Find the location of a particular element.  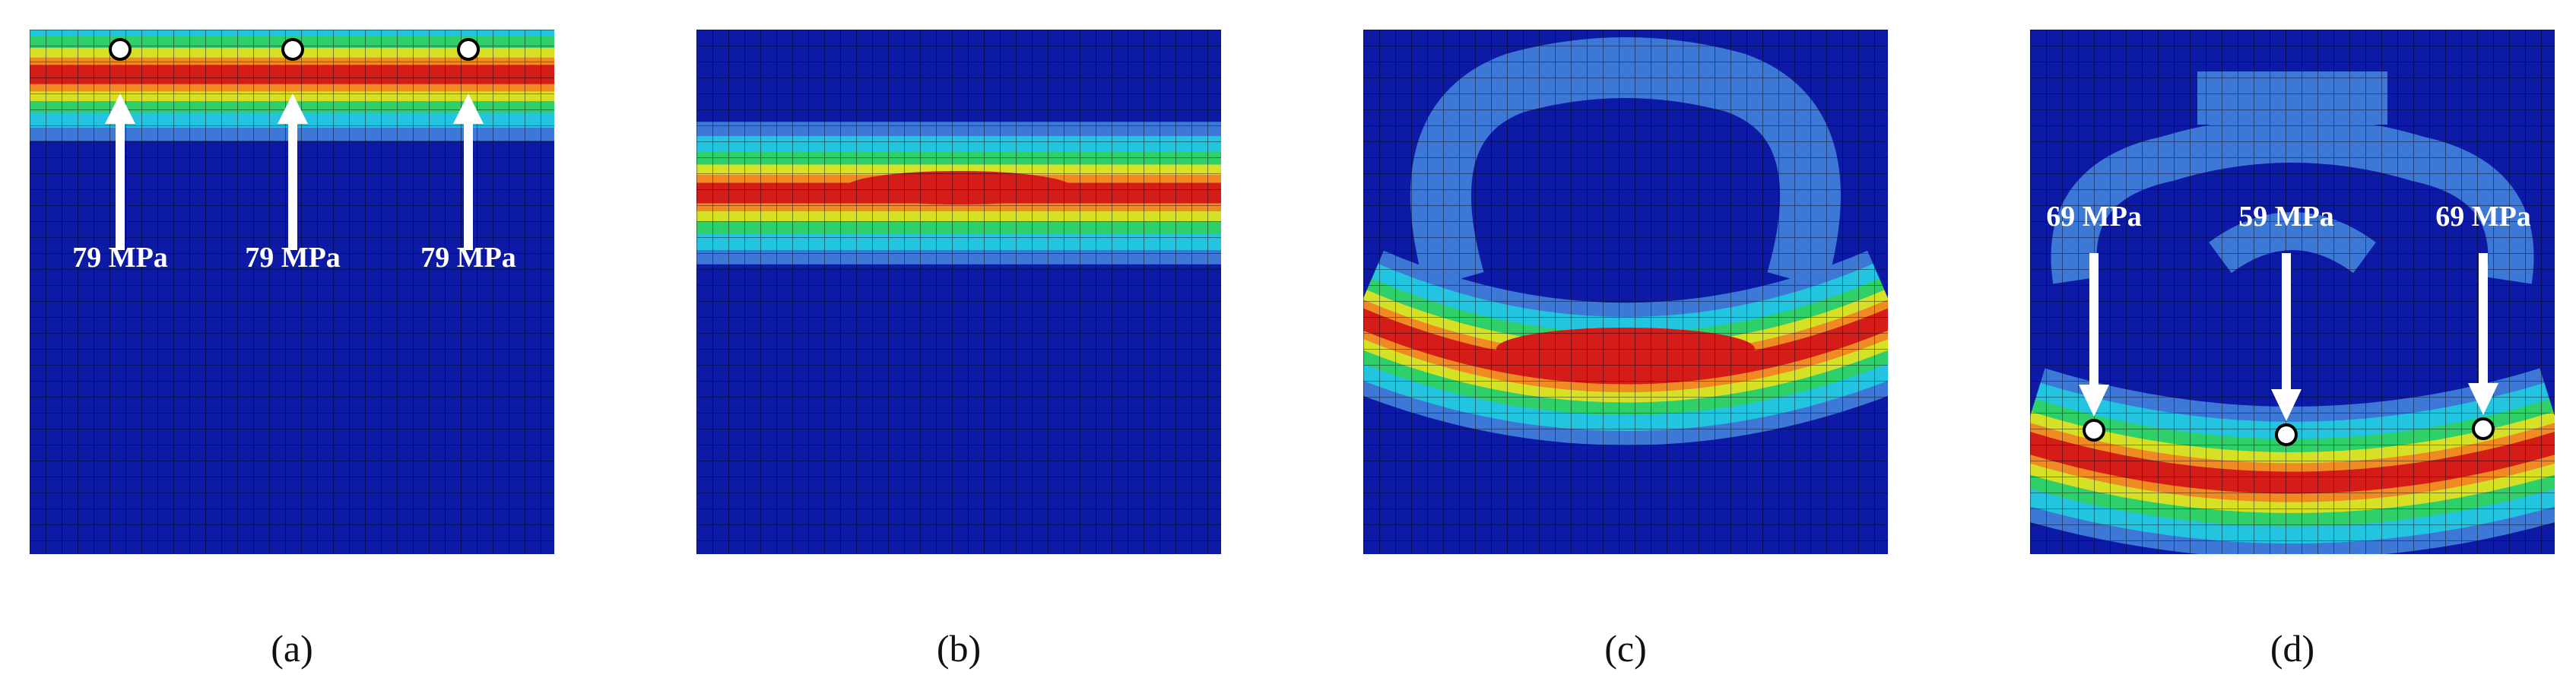

panel-label: (b) is located at coordinates (959, 648).